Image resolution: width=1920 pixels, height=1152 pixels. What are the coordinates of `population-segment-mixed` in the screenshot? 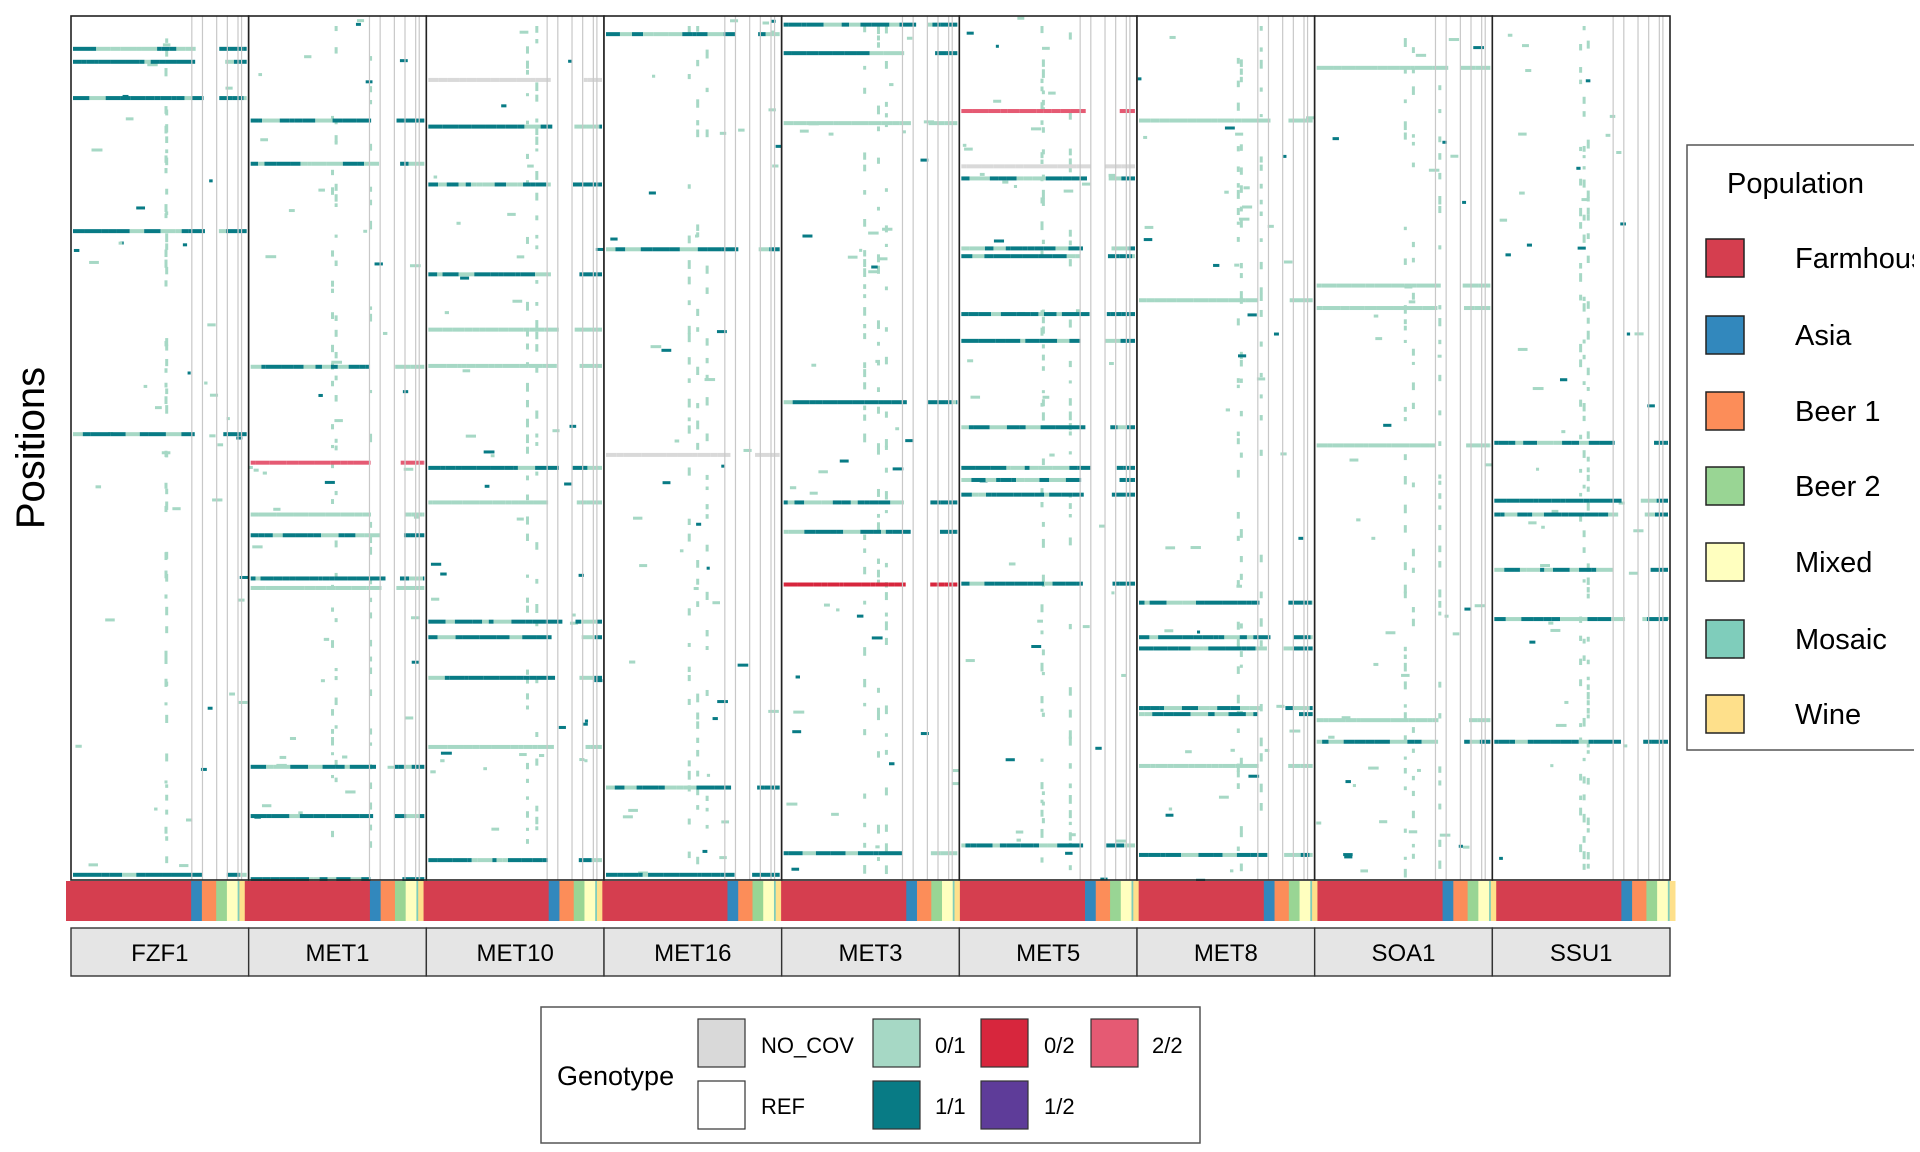 It's located at (948, 901).